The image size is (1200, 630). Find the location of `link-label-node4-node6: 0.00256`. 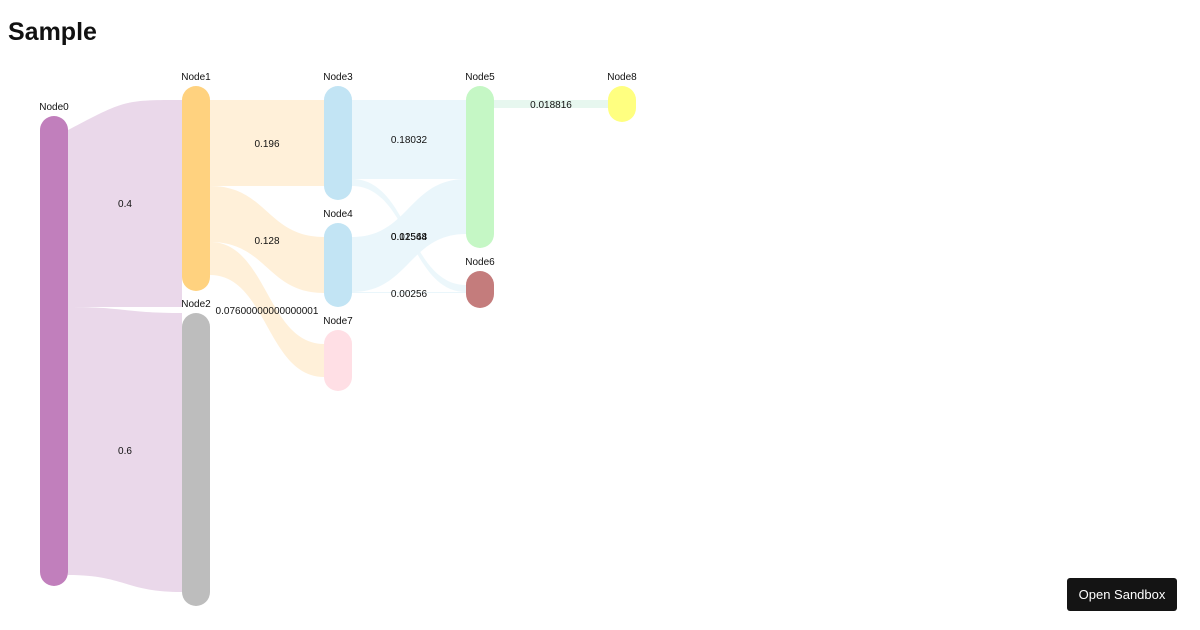

link-label-node4-node6: 0.00256 is located at coordinates (409, 294).